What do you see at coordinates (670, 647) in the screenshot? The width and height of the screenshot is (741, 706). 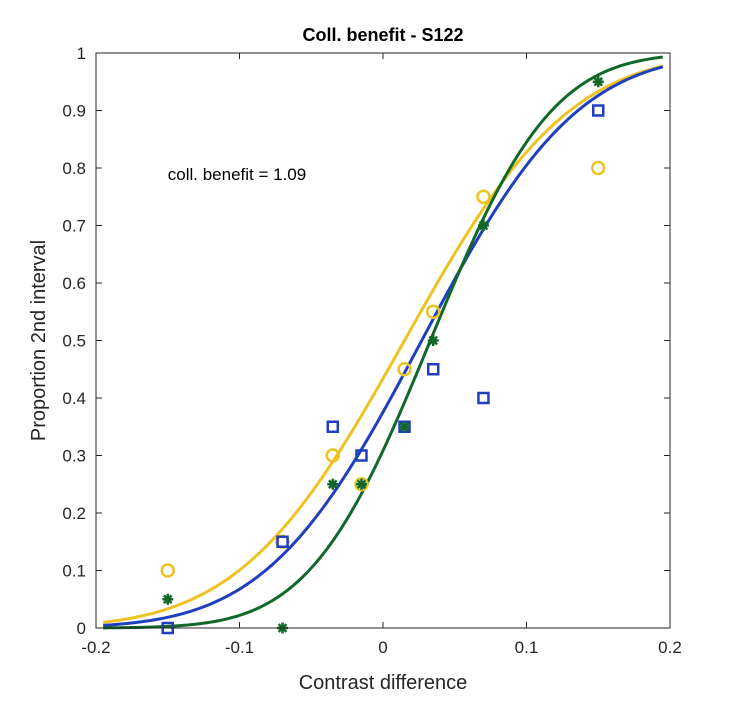 I see `x-tick-label: 0.2` at bounding box center [670, 647].